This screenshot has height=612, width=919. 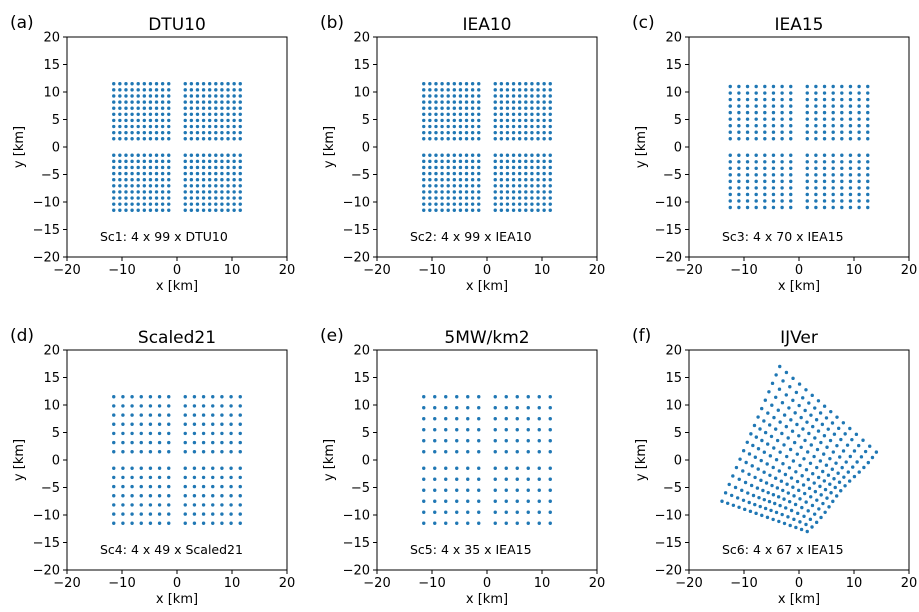 I want to click on y-tick-label: −10, so click(x=46, y=516).